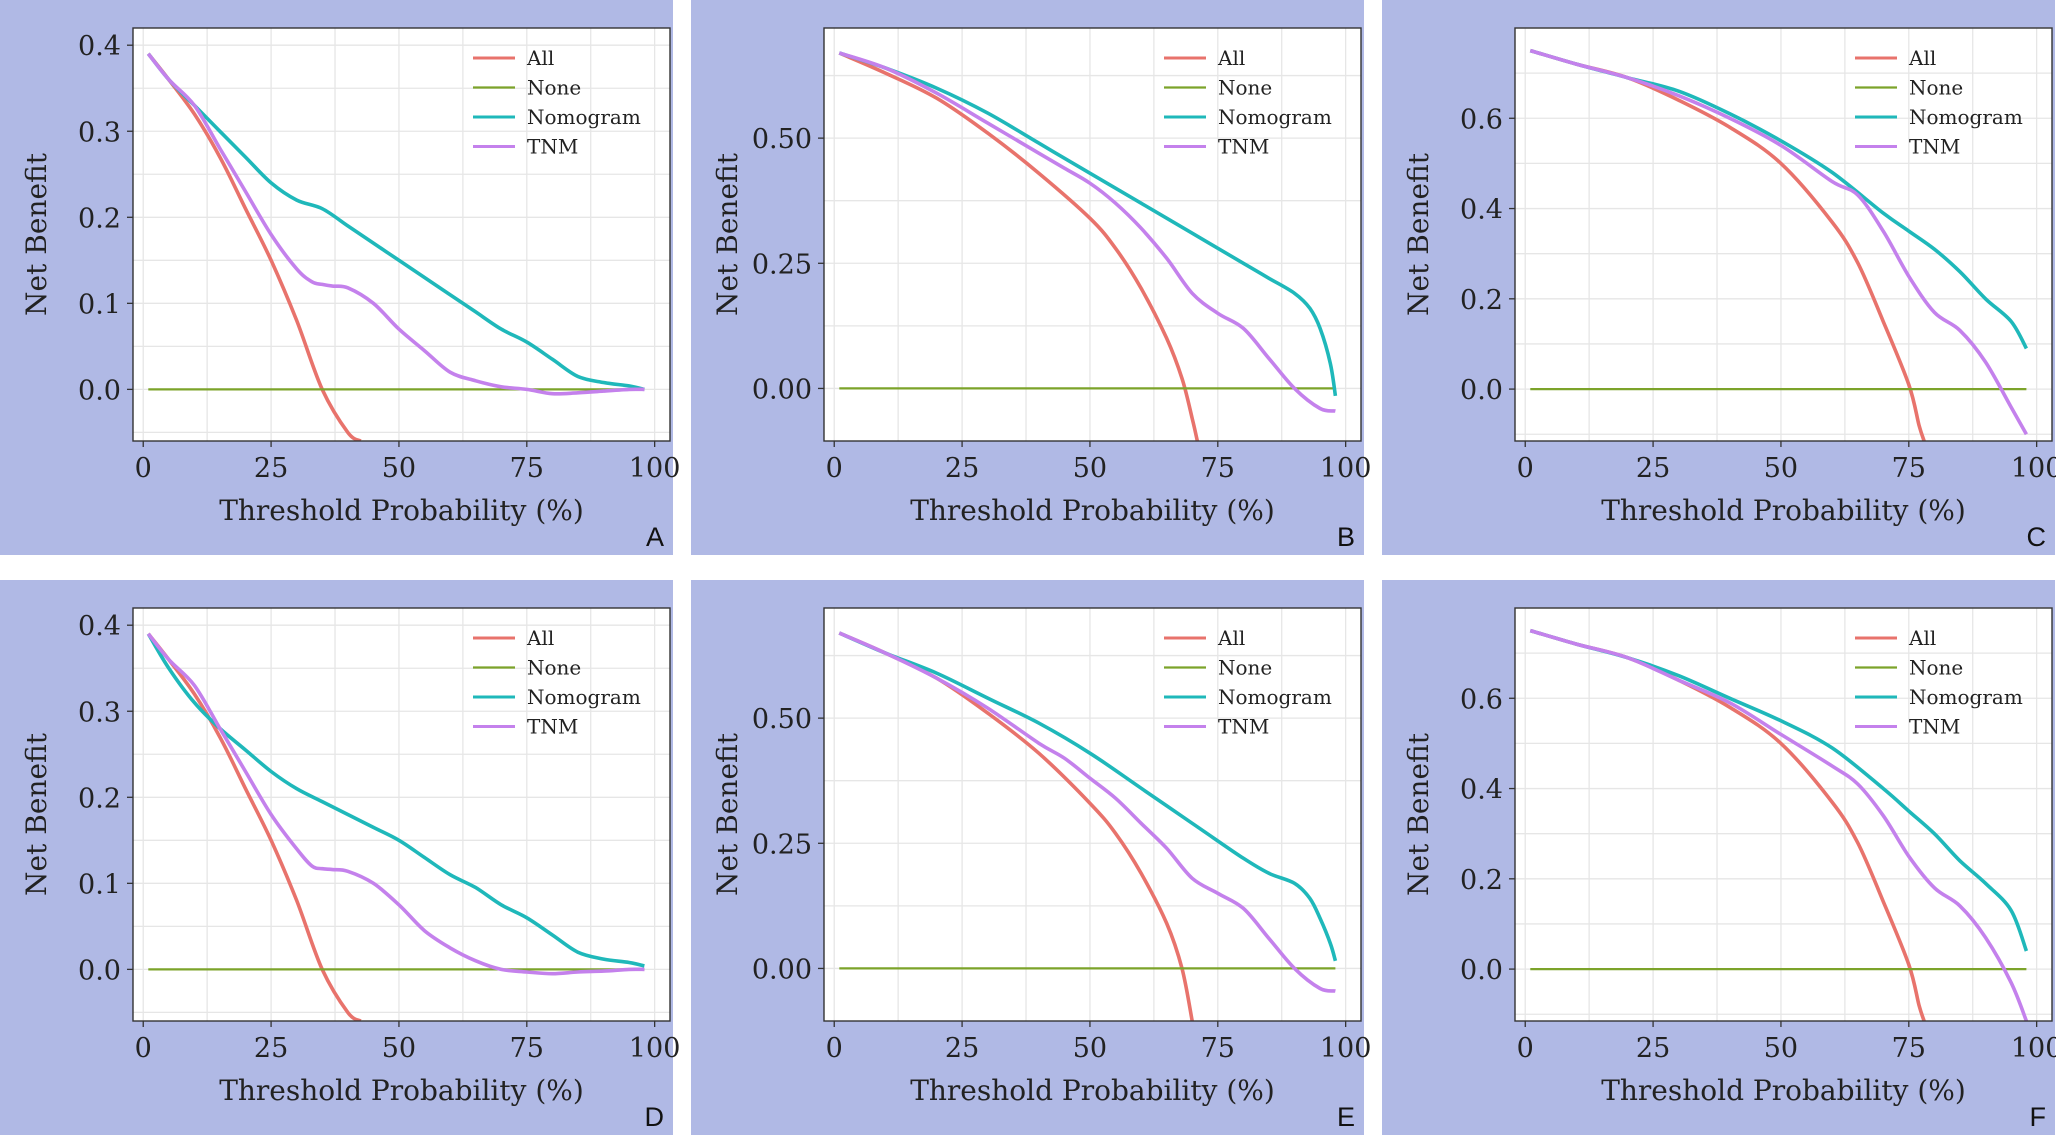 The width and height of the screenshot is (2056, 1135). Describe the element at coordinates (1019, 246) in the screenshot. I see `series-line-all` at that location.